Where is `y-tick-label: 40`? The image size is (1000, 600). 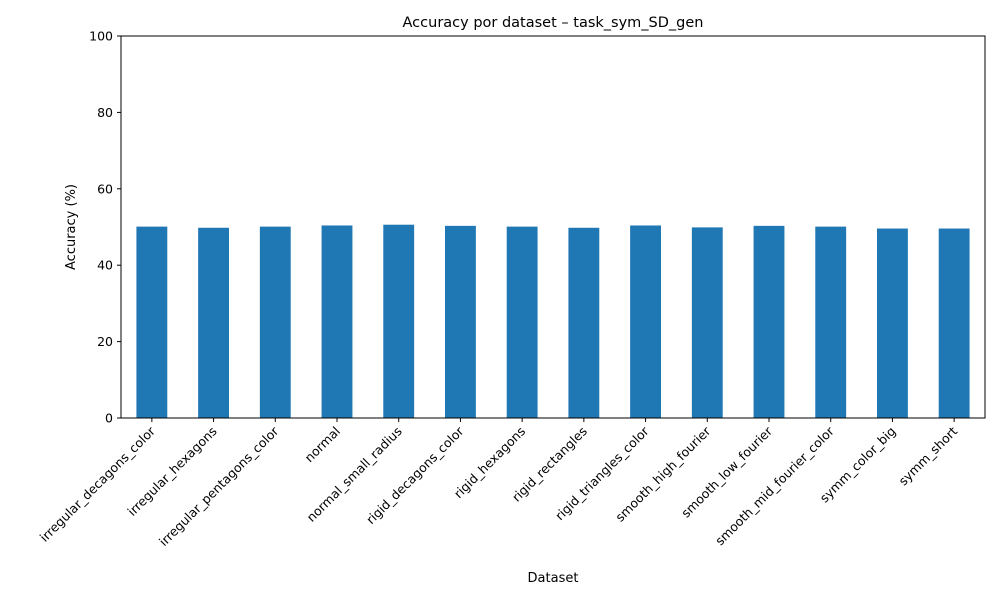
y-tick-label: 40 is located at coordinates (105, 265).